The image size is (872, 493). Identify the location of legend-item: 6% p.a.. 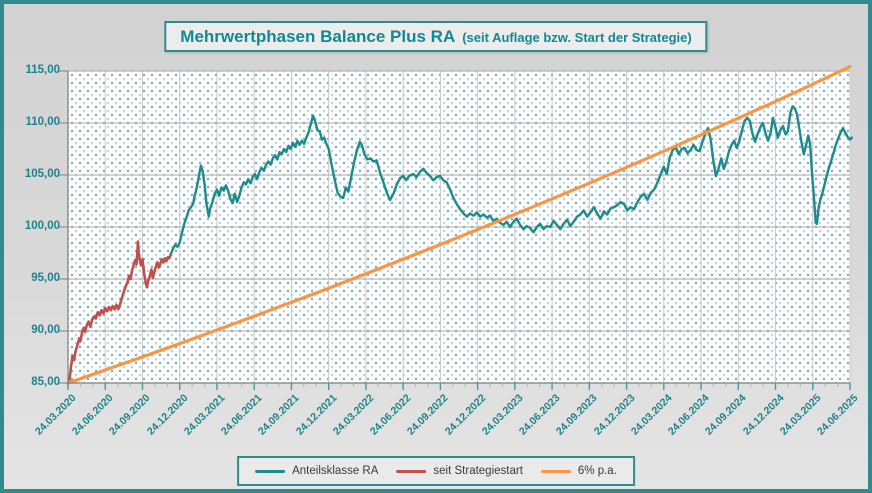
(578, 471).